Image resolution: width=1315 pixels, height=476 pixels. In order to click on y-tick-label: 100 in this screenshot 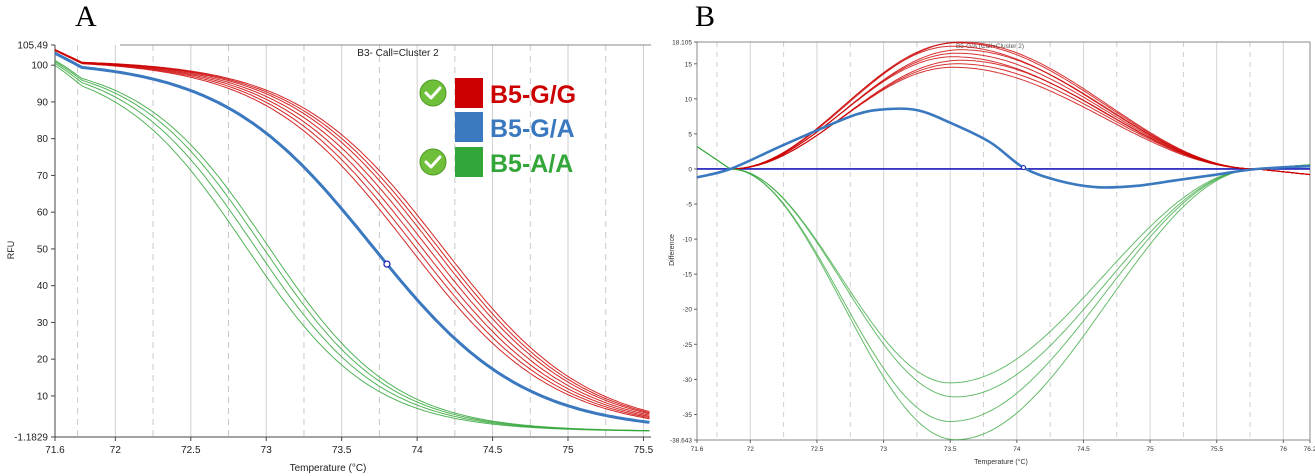, I will do `click(39, 66)`.